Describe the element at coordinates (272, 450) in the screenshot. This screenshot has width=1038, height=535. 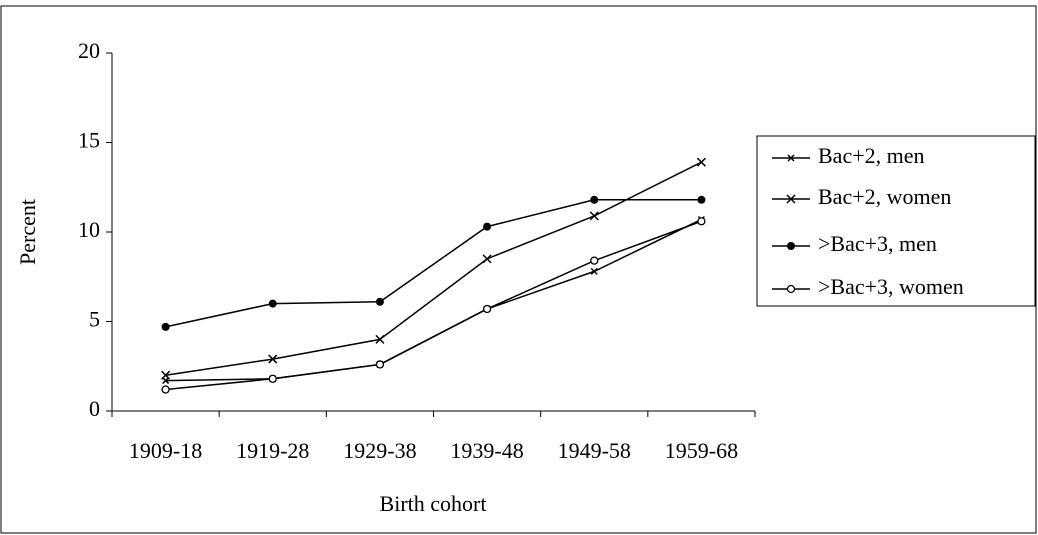
I see `x-tick-label: 1919-28` at that location.